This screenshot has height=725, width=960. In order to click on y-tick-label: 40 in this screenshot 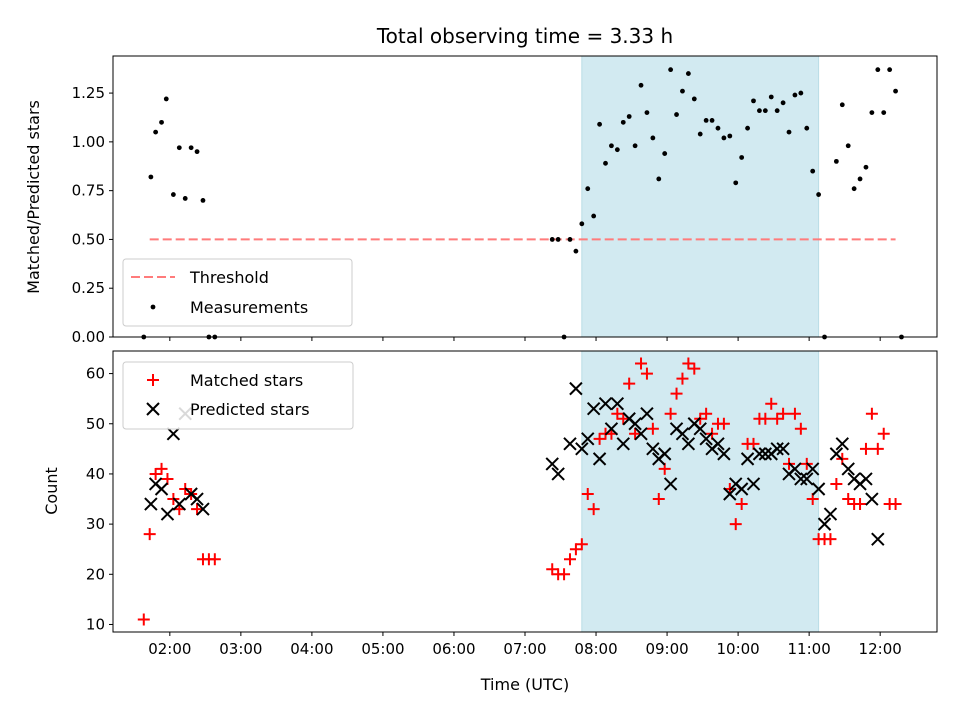, I will do `click(95, 474)`.